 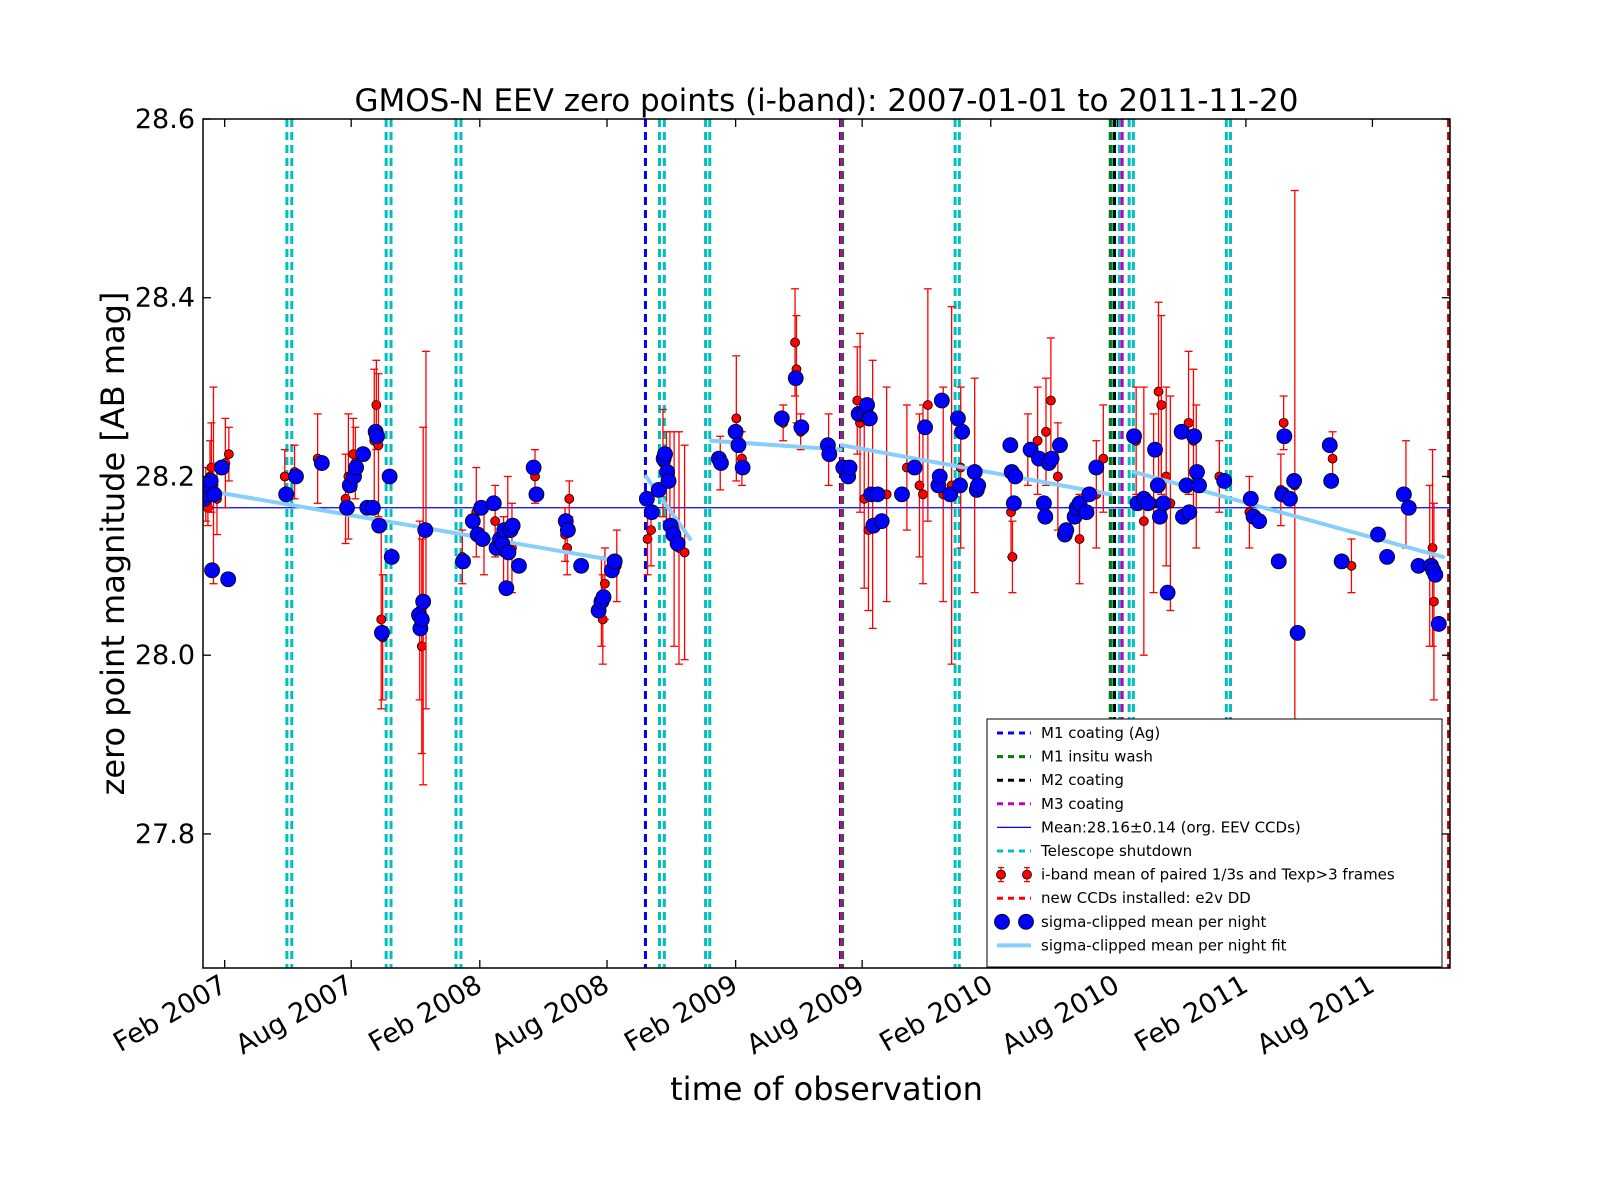 I want to click on y-tick-label: 28.6, so click(x=165, y=119).